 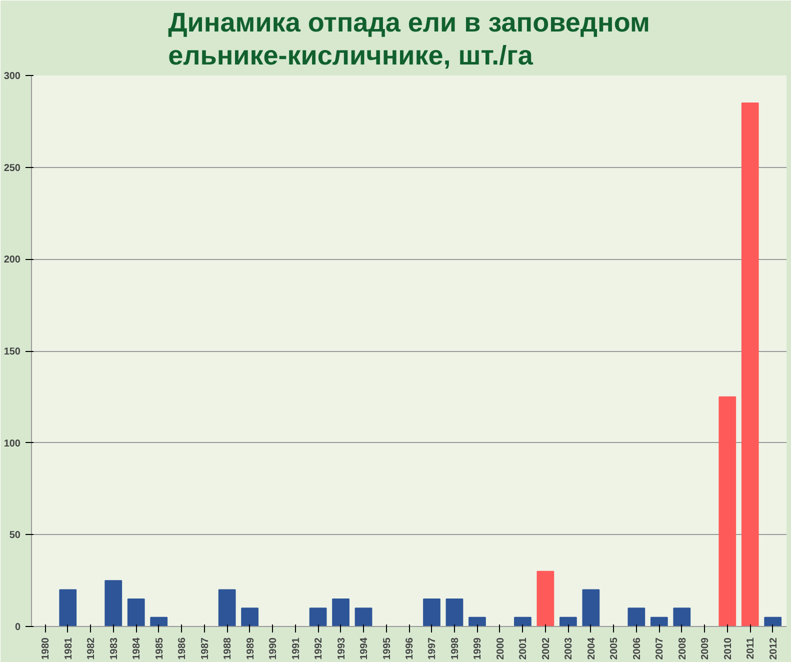 What do you see at coordinates (68, 648) in the screenshot?
I see `x-tick-label: 1981` at bounding box center [68, 648].